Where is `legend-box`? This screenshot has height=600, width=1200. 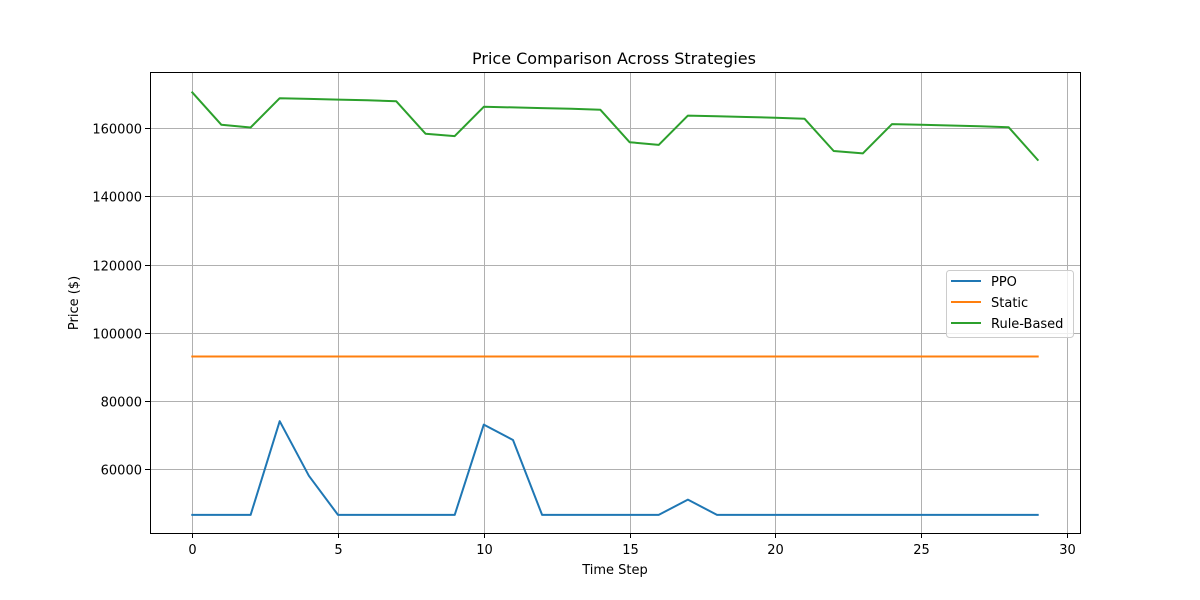
legend-box is located at coordinates (1010, 304).